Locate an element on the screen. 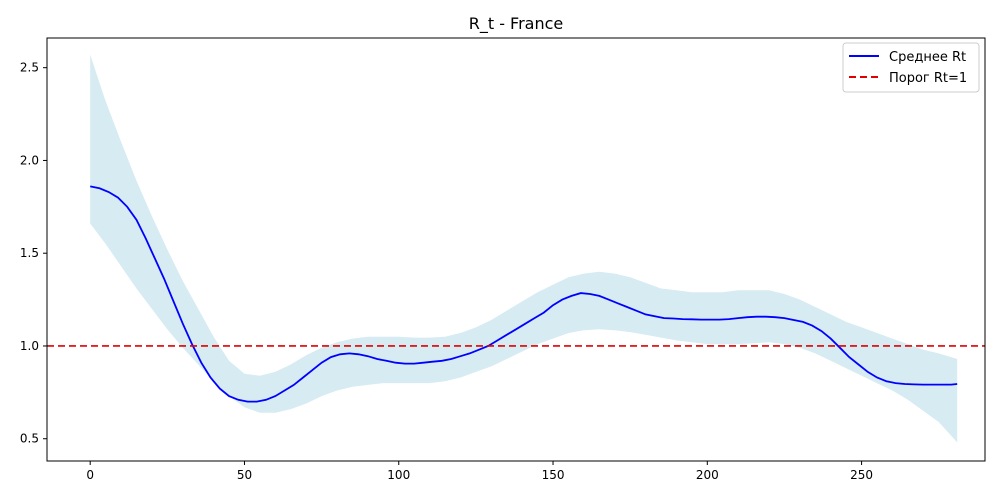  x-tick-label: 150 is located at coordinates (553, 475).